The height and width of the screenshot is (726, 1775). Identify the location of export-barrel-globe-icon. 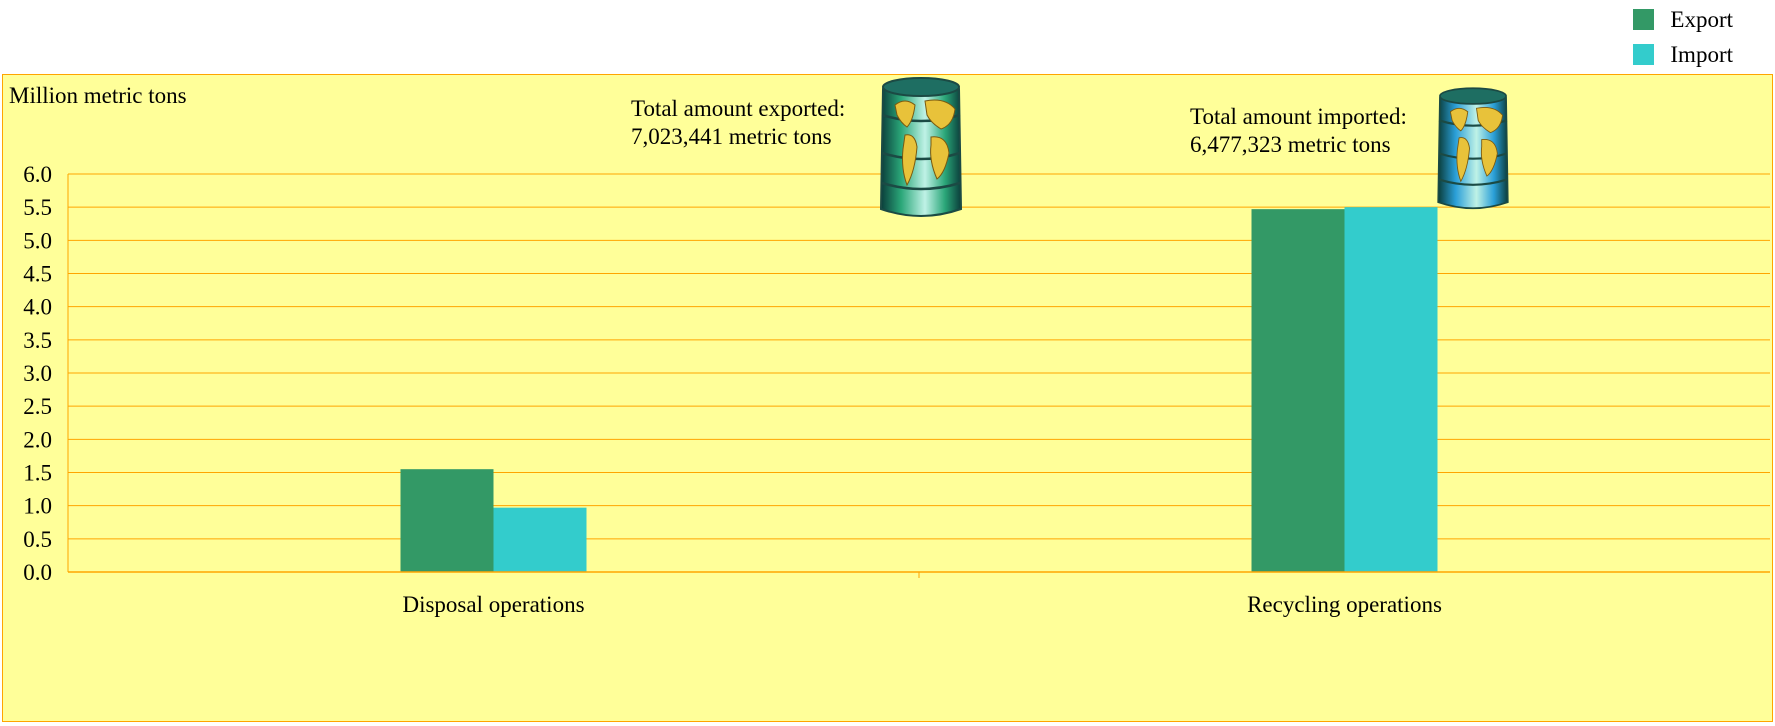
(921, 147).